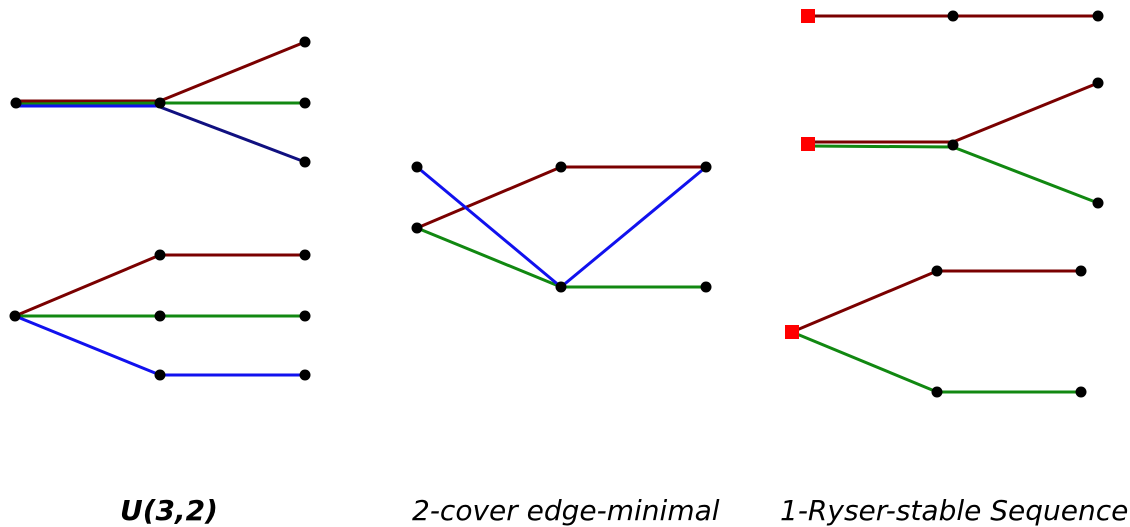 This screenshot has height=527, width=1130. Describe the element at coordinates (566, 510) in the screenshot. I see `caption-two-cover: 2-cover edge-minimal` at that location.